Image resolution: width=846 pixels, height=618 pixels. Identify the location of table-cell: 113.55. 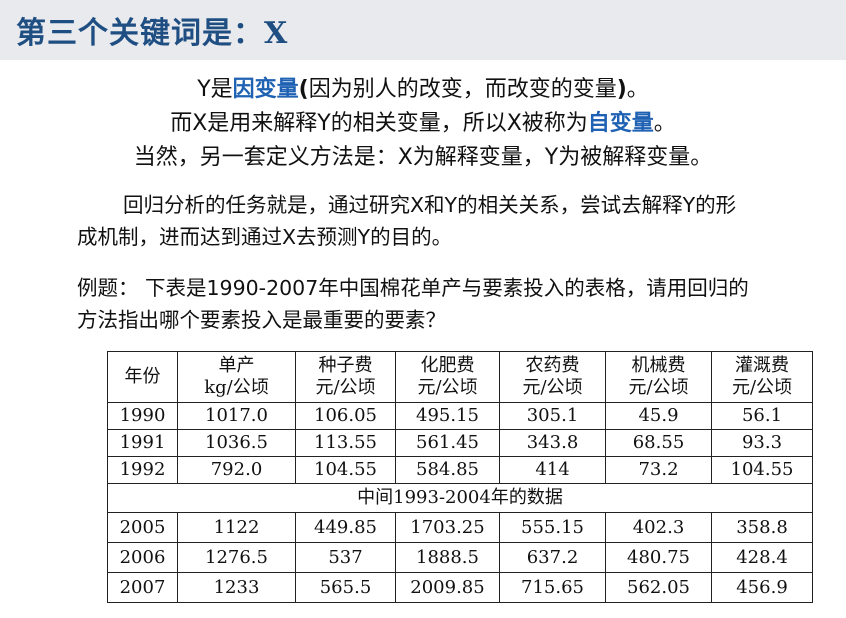
(345, 443).